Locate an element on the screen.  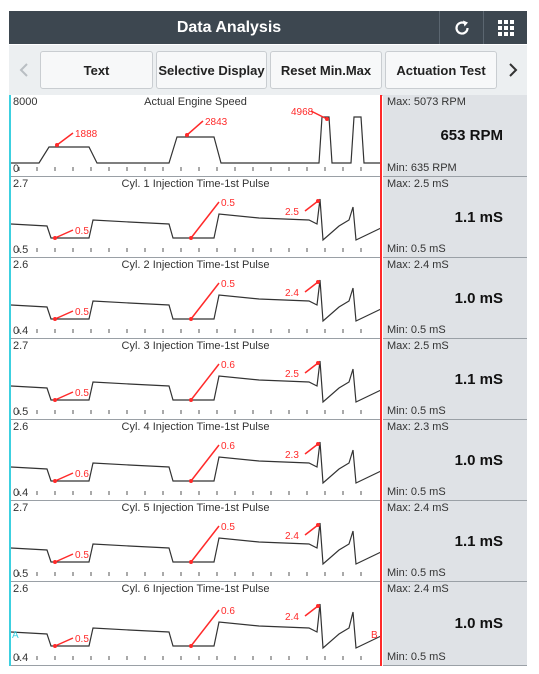
scale-max-label: 2.7 is located at coordinates (21, 346).